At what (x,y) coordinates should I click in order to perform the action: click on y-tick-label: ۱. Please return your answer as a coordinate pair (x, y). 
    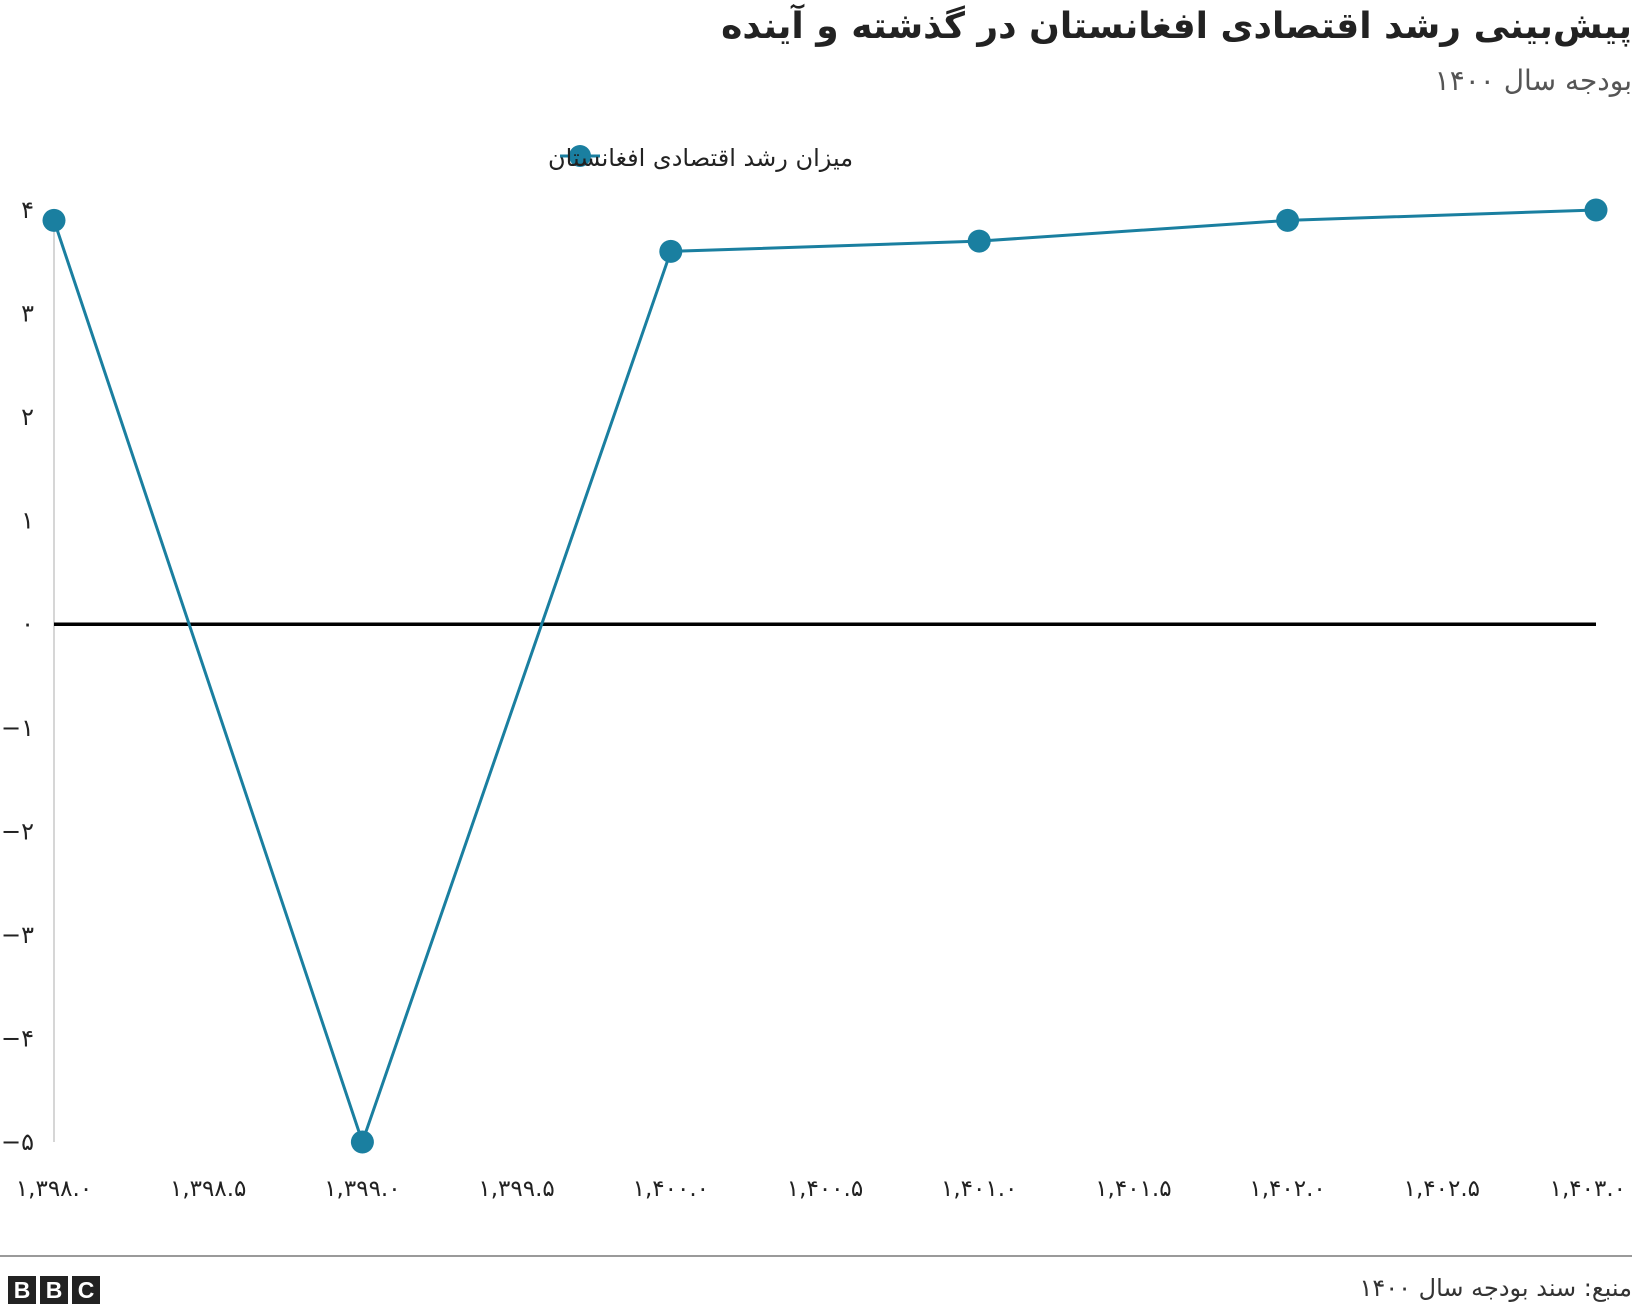
    Looking at the image, I should click on (27, 521).